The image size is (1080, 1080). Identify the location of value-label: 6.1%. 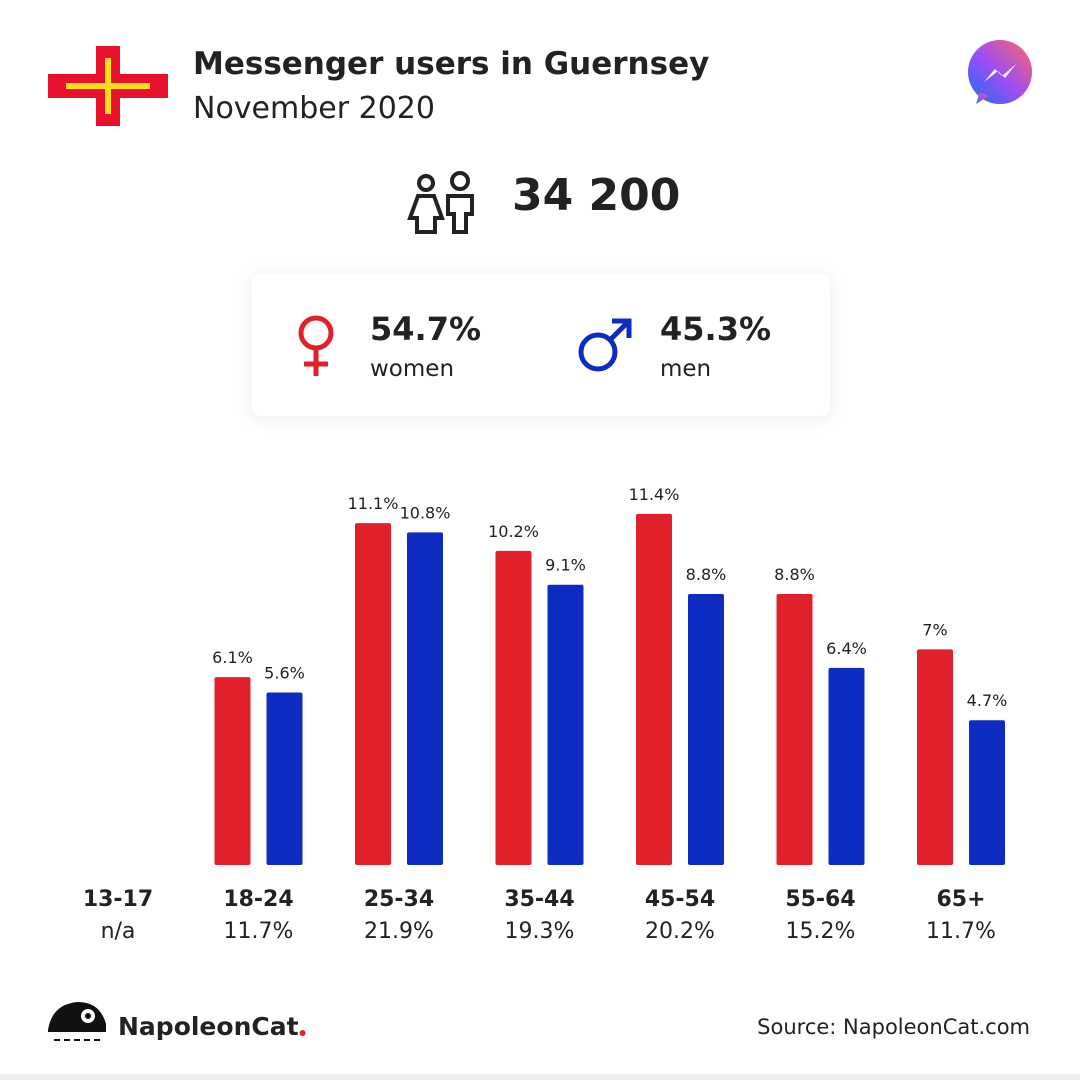
(232, 657).